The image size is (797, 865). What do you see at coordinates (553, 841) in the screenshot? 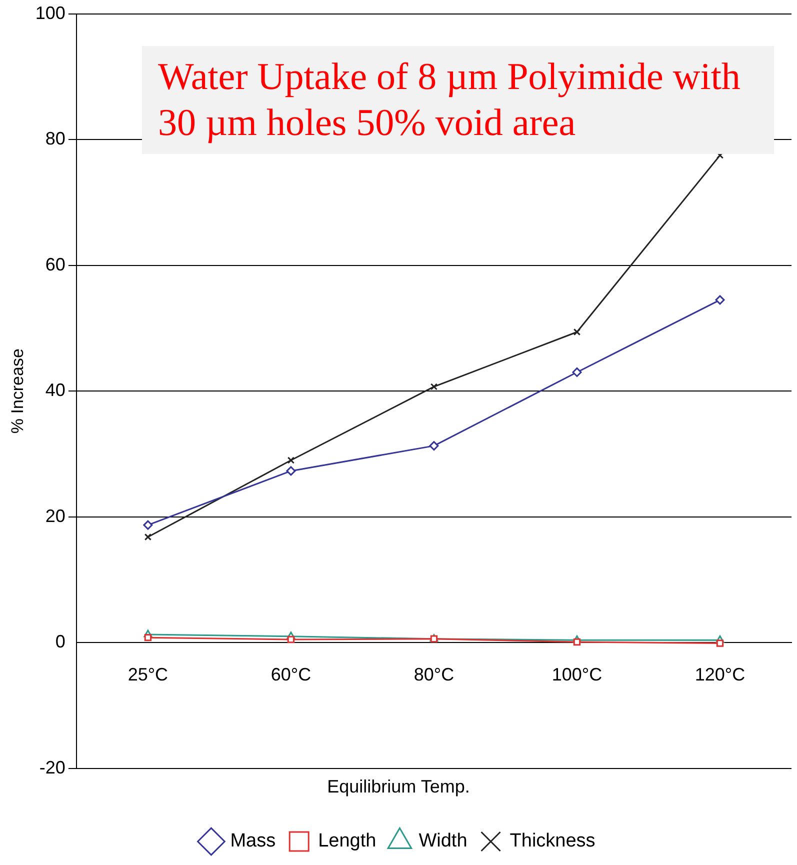
I see `legend-label: Thickness` at bounding box center [553, 841].